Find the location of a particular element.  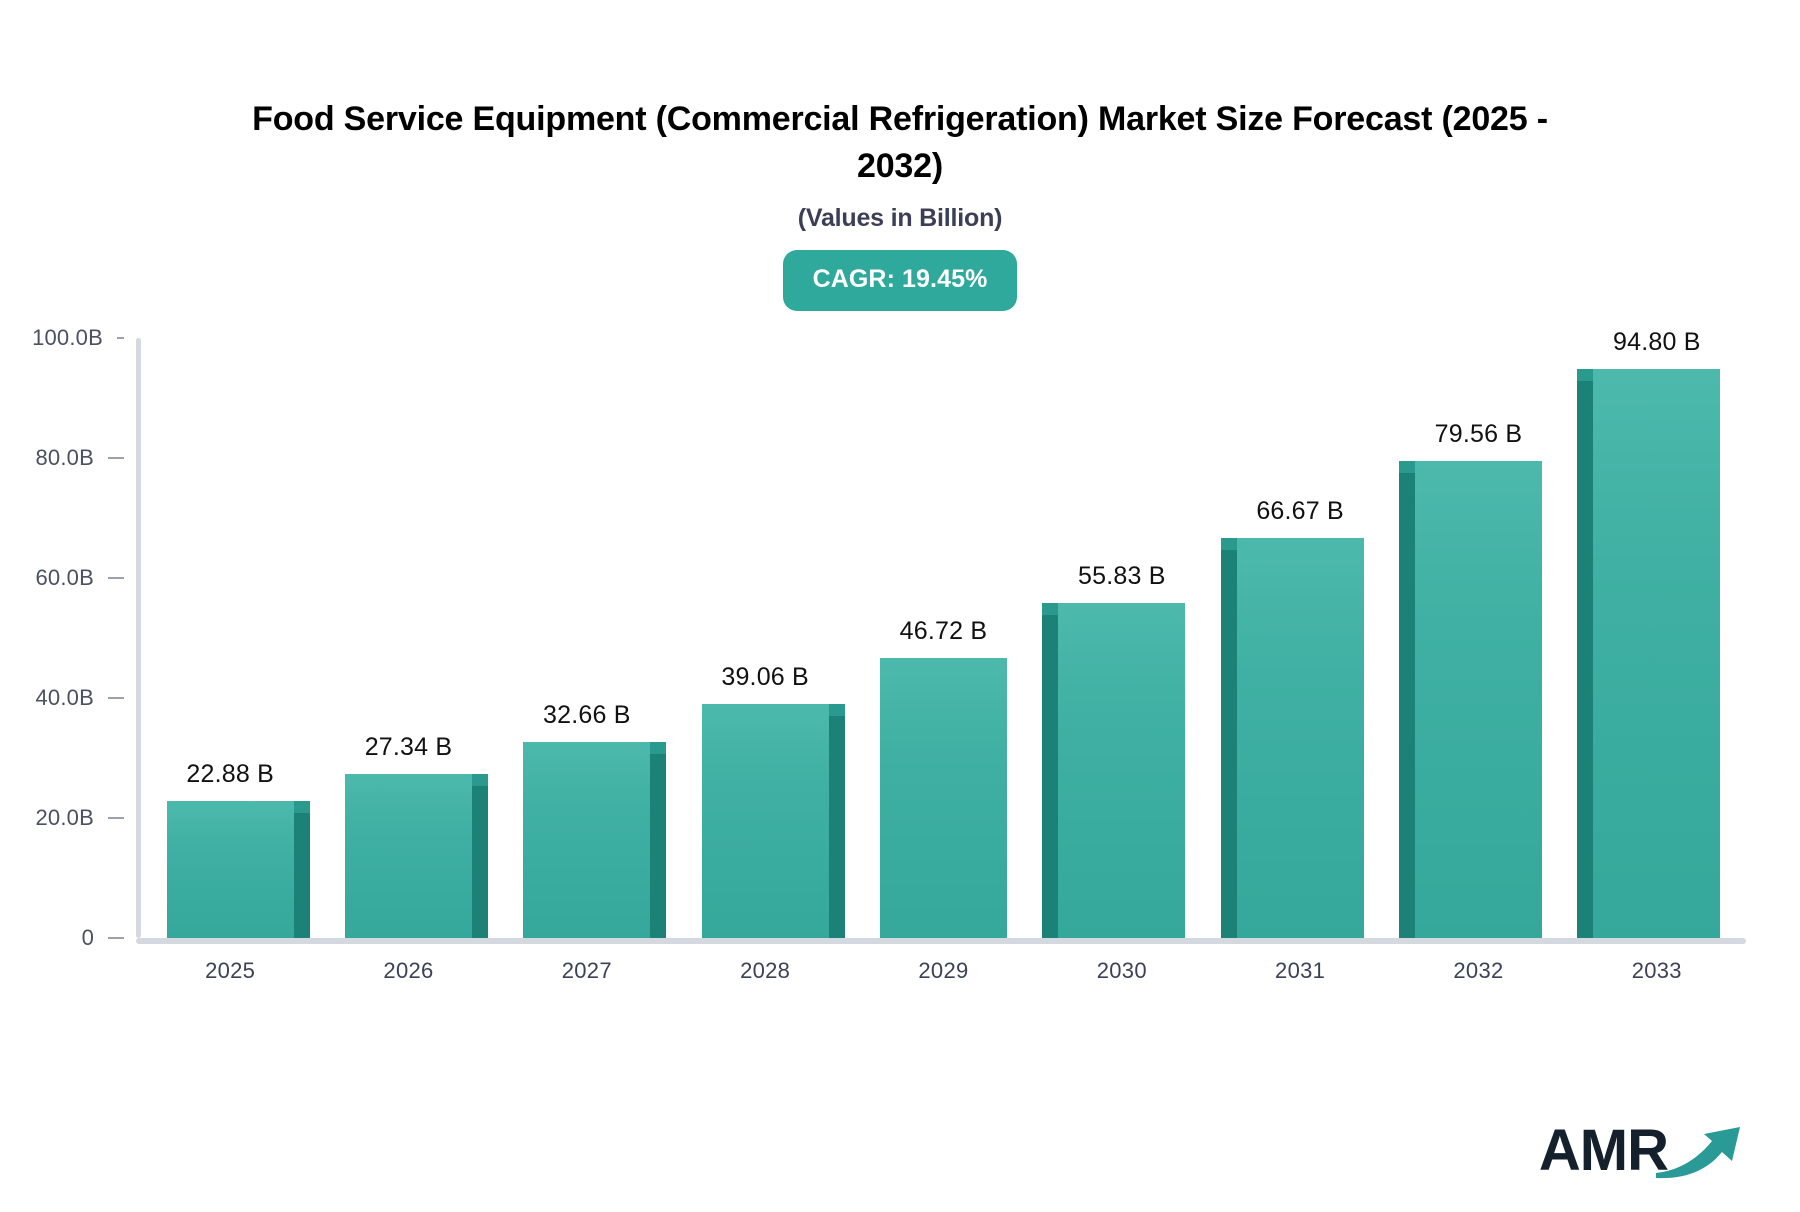

amr-logo: AMR is located at coordinates (1641, 1150).